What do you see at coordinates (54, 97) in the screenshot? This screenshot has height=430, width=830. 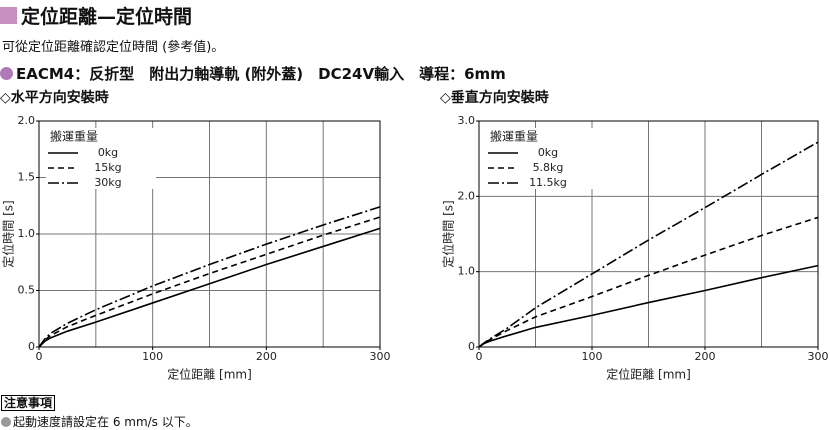 I see `chart-title: ◇水平方向安裝時` at bounding box center [54, 97].